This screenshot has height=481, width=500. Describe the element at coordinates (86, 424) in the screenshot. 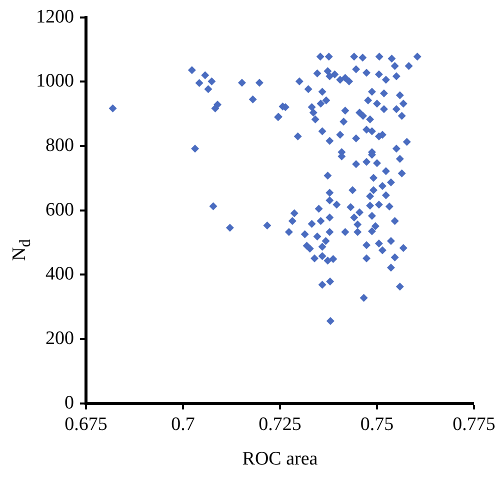

I see `x-tick-label: 0.675` at that location.